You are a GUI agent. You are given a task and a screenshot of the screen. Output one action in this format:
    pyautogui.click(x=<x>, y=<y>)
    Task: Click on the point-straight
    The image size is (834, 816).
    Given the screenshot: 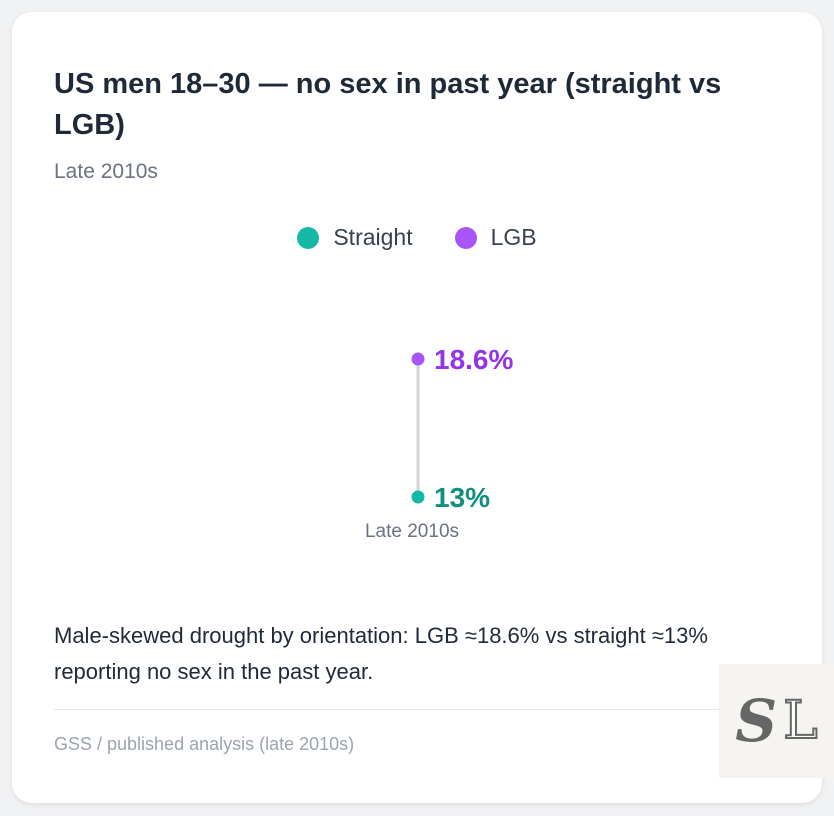 What is the action you would take?
    pyautogui.click(x=418, y=497)
    